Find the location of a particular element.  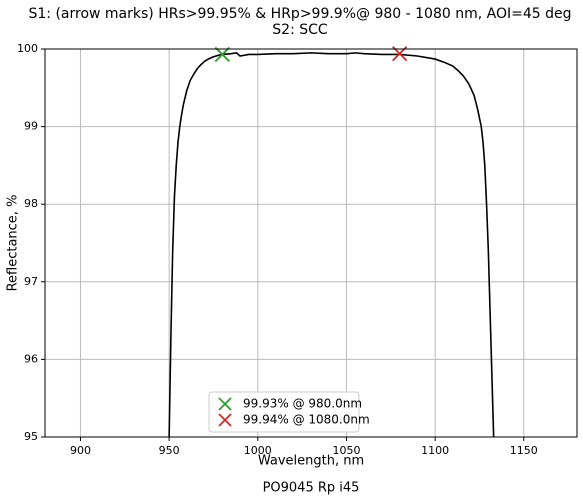

y-tick-label: 95 is located at coordinates (31, 436).